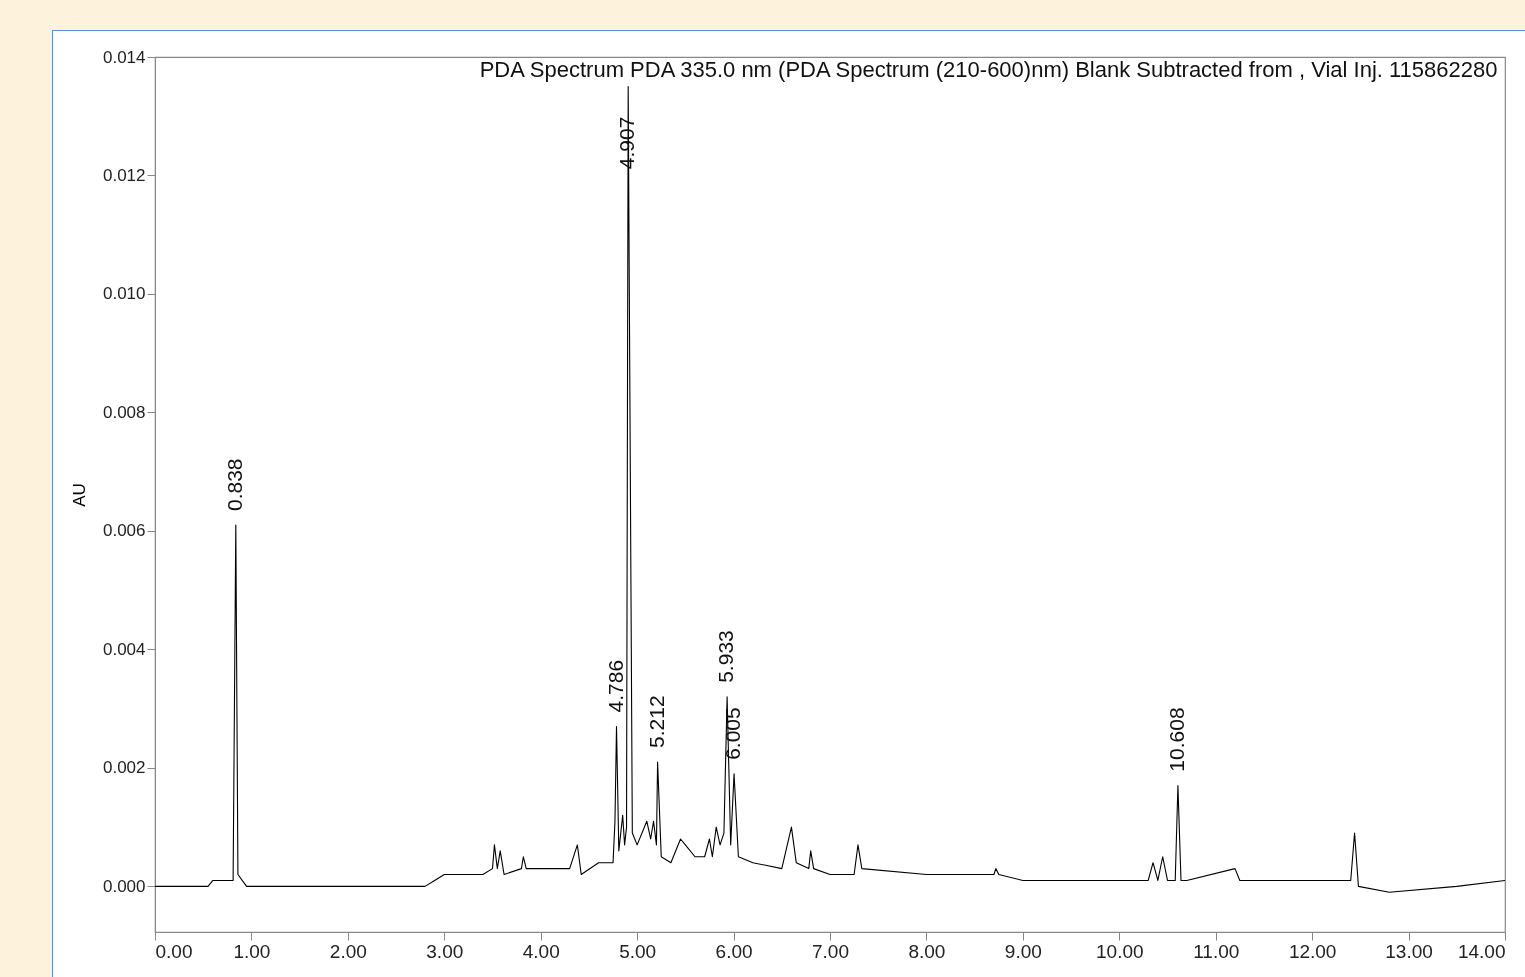 This screenshot has width=1525, height=977. I want to click on y-tick-label: 0.008, so click(124, 412).